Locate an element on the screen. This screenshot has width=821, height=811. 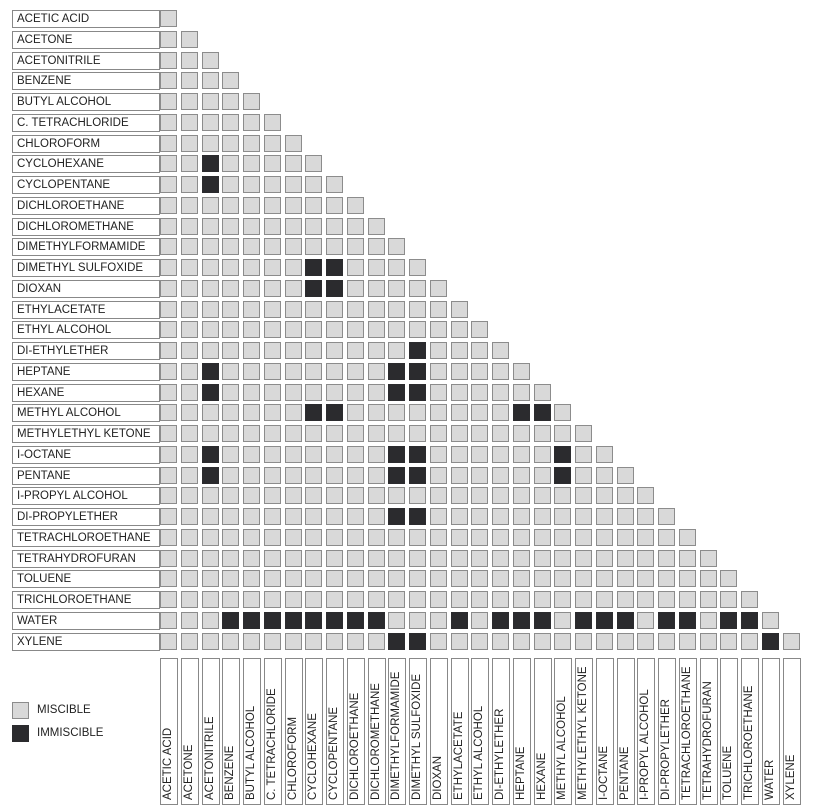
row-label: WATER is located at coordinates (86, 620).